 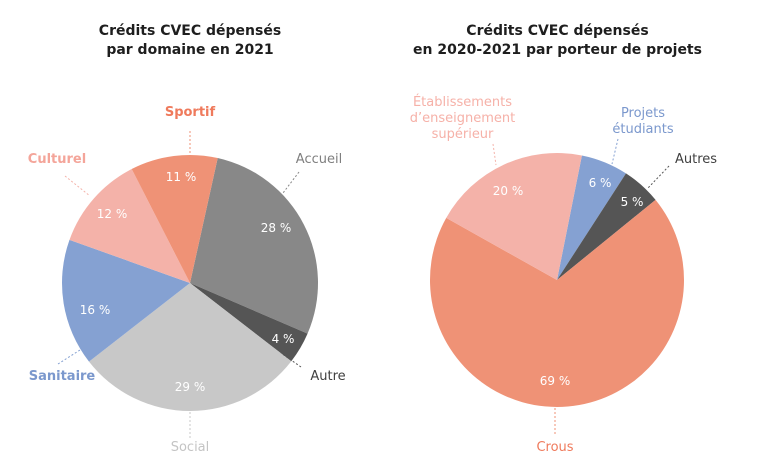 What do you see at coordinates (190, 31) in the screenshot?
I see `left-title-line1: Crédits CVEC dépensés` at bounding box center [190, 31].